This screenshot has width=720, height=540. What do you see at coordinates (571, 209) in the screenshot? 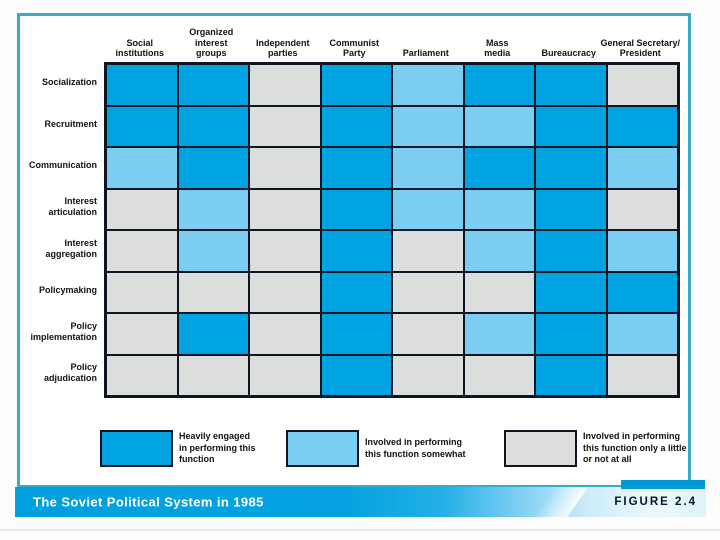
I see `matrix-cell-r3-c6-heavy` at bounding box center [571, 209].